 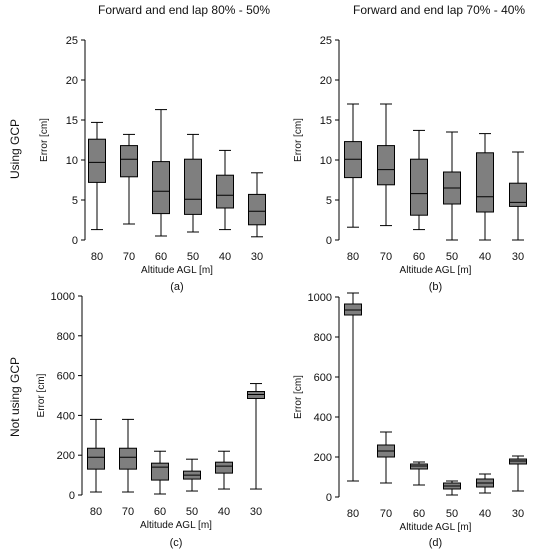 I want to click on panel-label: (d), so click(x=435, y=543).